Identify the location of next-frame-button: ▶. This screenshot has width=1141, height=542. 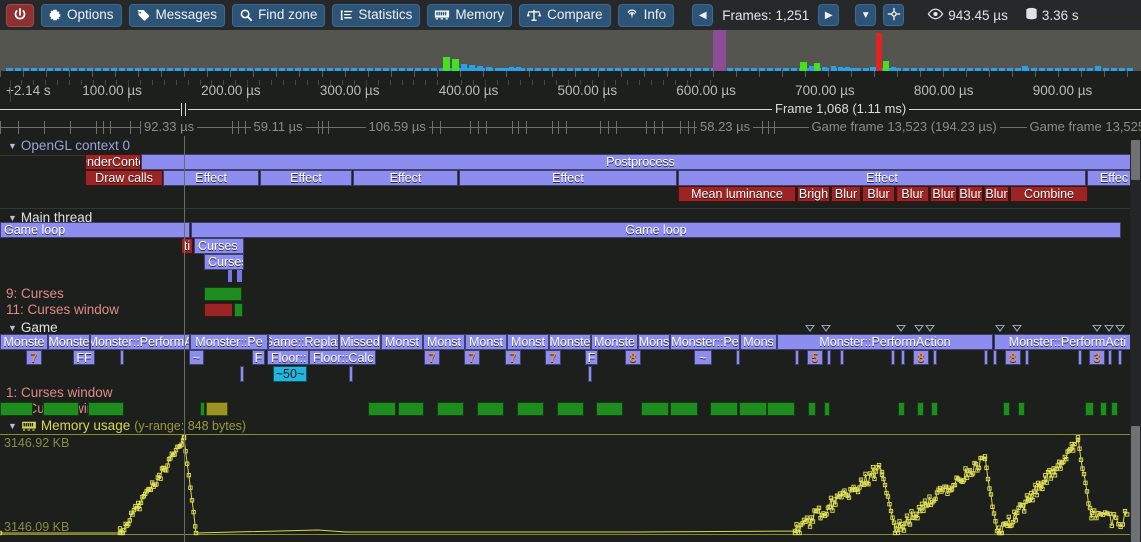
(829, 15).